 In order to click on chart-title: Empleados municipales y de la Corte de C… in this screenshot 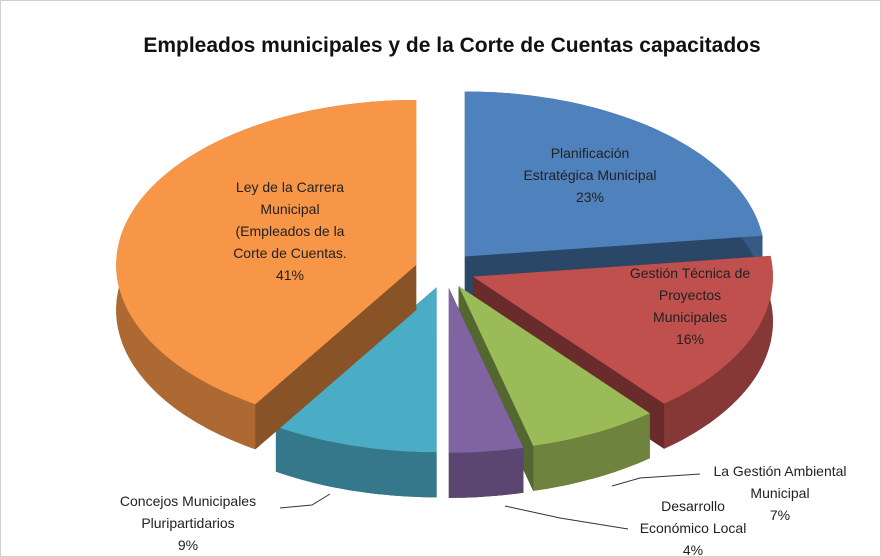, I will do `click(451, 45)`.